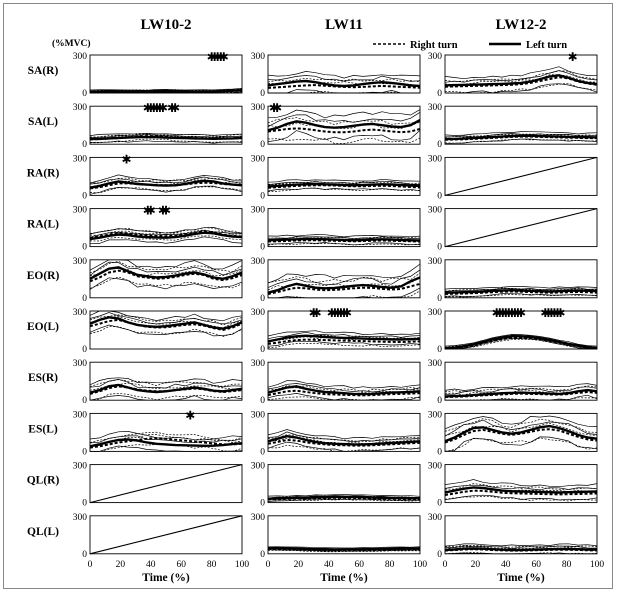 The width and height of the screenshot is (618, 594). What do you see at coordinates (258, 467) in the screenshot?
I see `ytick-top-lw11-ql-r: 300` at bounding box center [258, 467].